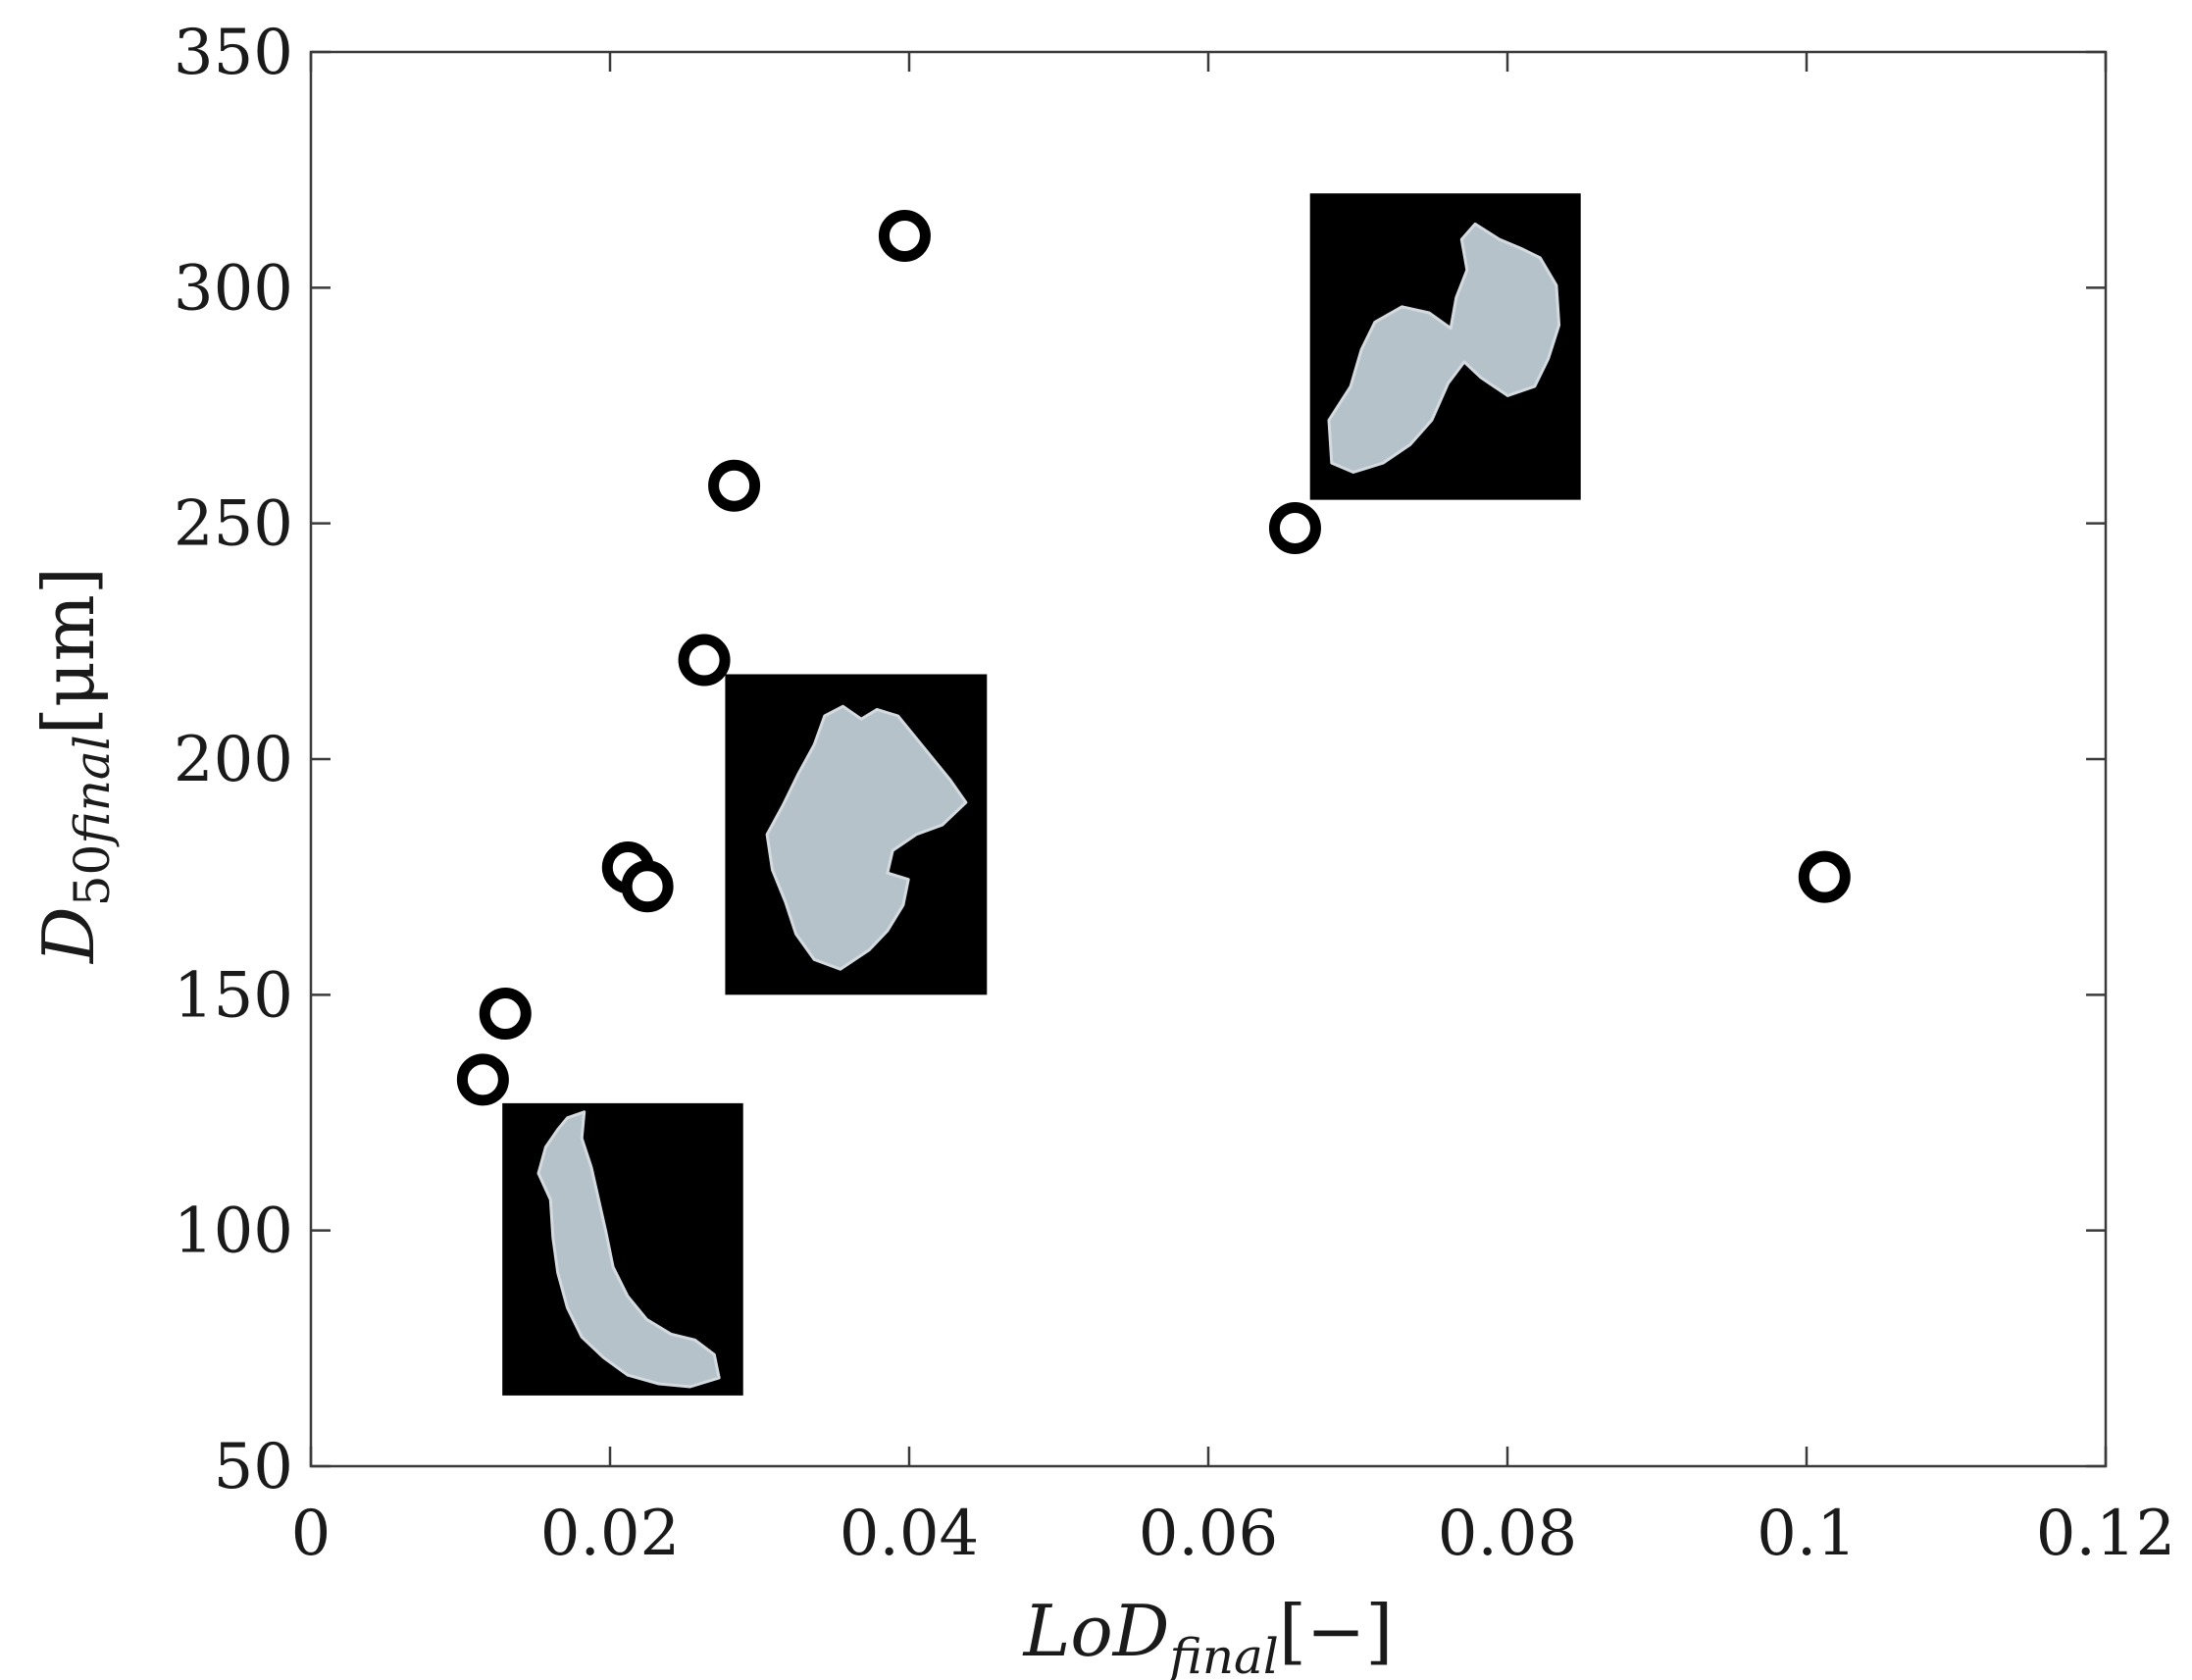 This screenshot has width=2192, height=1680. I want to click on x-axis-title-bracket: [−], so click(1337, 1631).